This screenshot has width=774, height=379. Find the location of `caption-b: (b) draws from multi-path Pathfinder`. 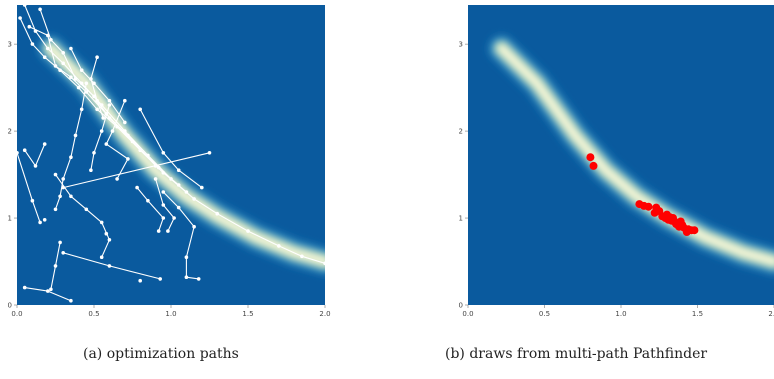

caption-b: (b) draws from multi-path Pathfinder is located at coordinates (576, 354).